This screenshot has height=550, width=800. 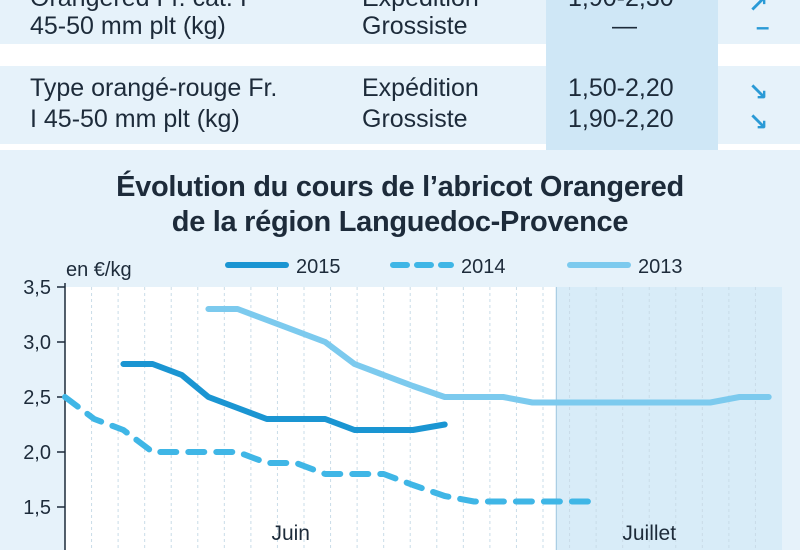 What do you see at coordinates (488, 356) in the screenshot?
I see `series-line-2013` at bounding box center [488, 356].